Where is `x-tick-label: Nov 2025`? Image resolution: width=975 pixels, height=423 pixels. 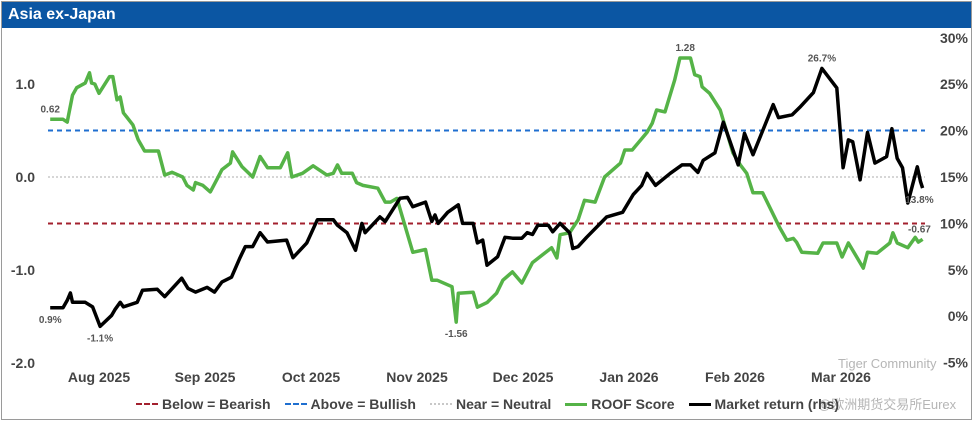
x-tick-label: Nov 2025 is located at coordinates (417, 377).